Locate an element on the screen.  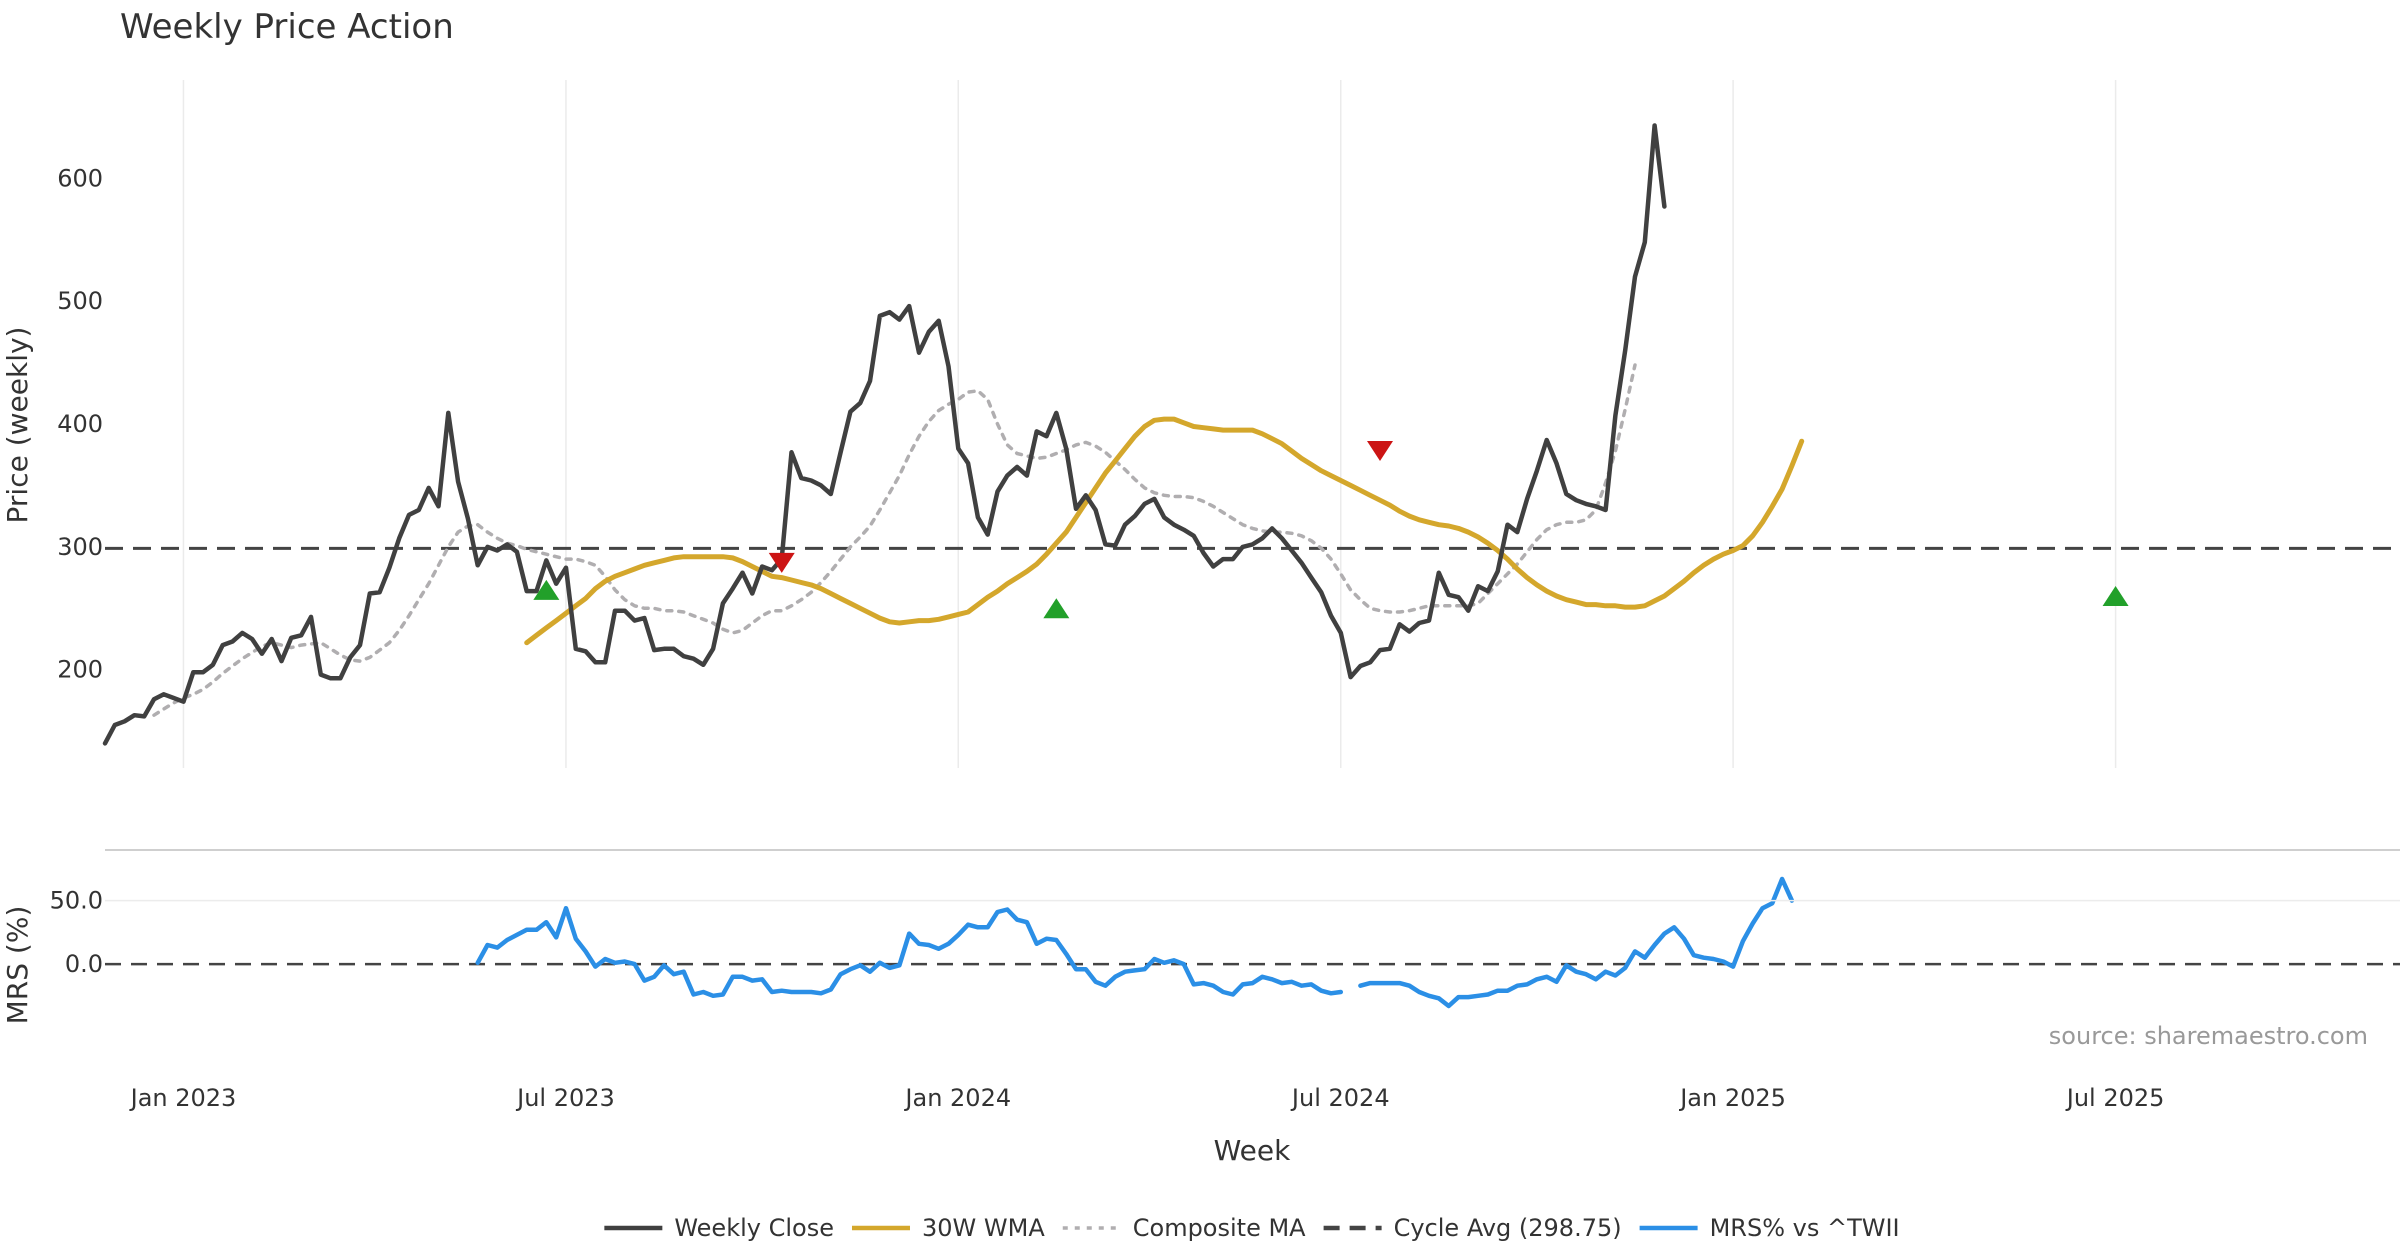
mrs-series-group is located at coordinates (1135, 942).